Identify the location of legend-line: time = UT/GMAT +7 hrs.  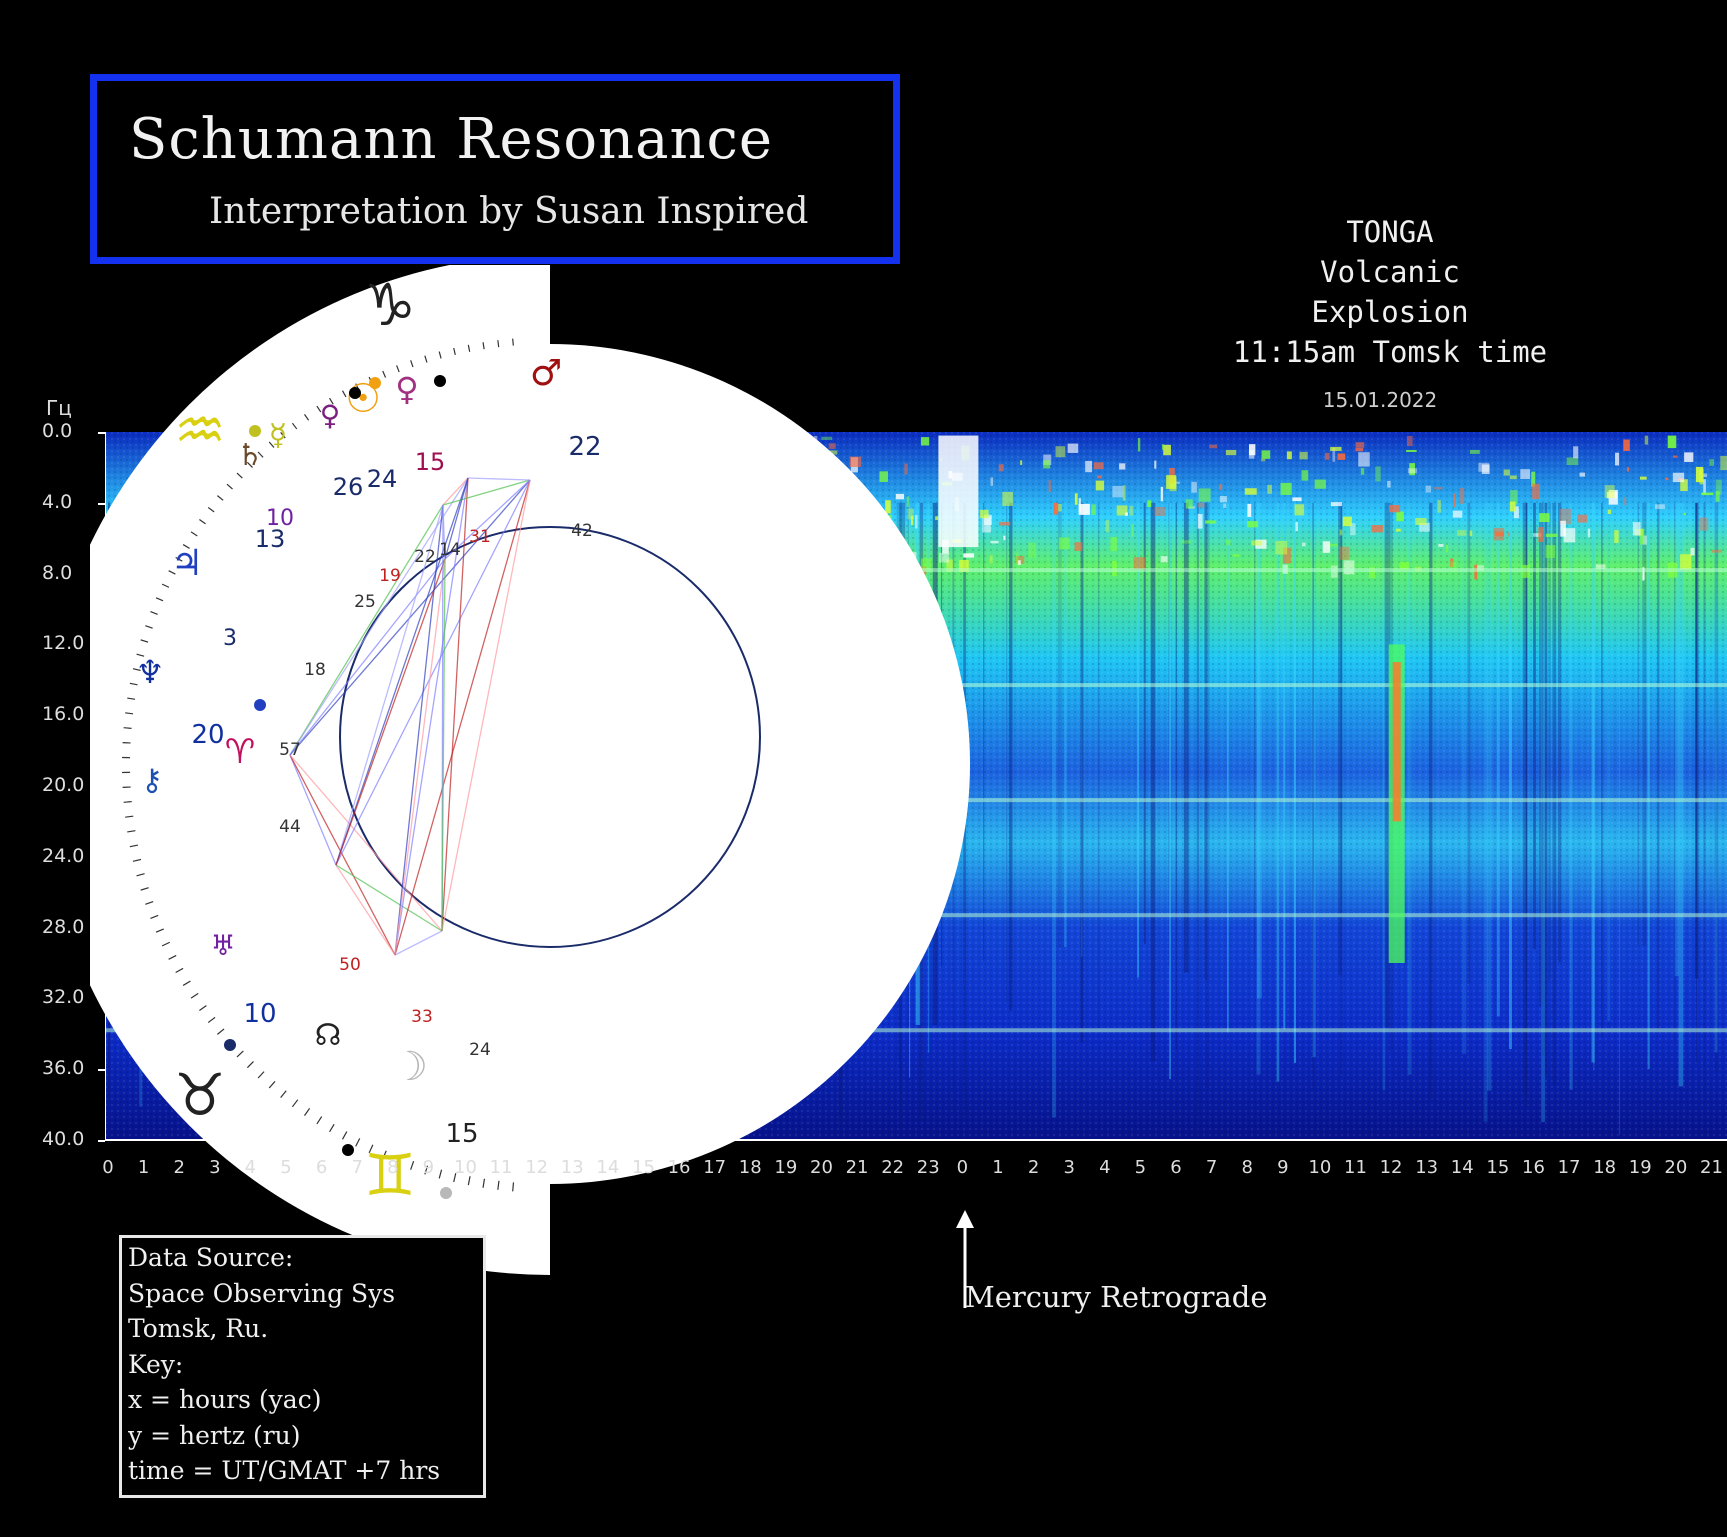
(284, 1470).